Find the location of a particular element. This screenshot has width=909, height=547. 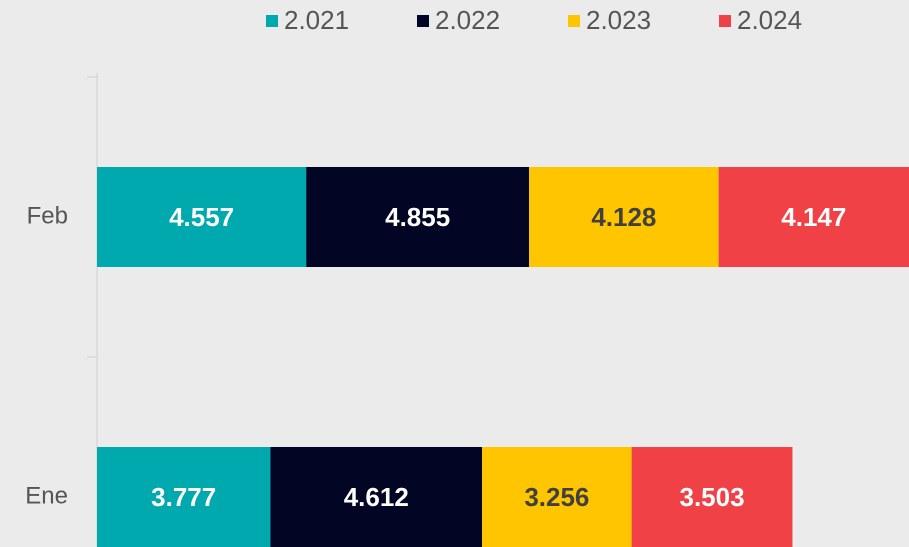

legend-label: 2.023 is located at coordinates (618, 20).